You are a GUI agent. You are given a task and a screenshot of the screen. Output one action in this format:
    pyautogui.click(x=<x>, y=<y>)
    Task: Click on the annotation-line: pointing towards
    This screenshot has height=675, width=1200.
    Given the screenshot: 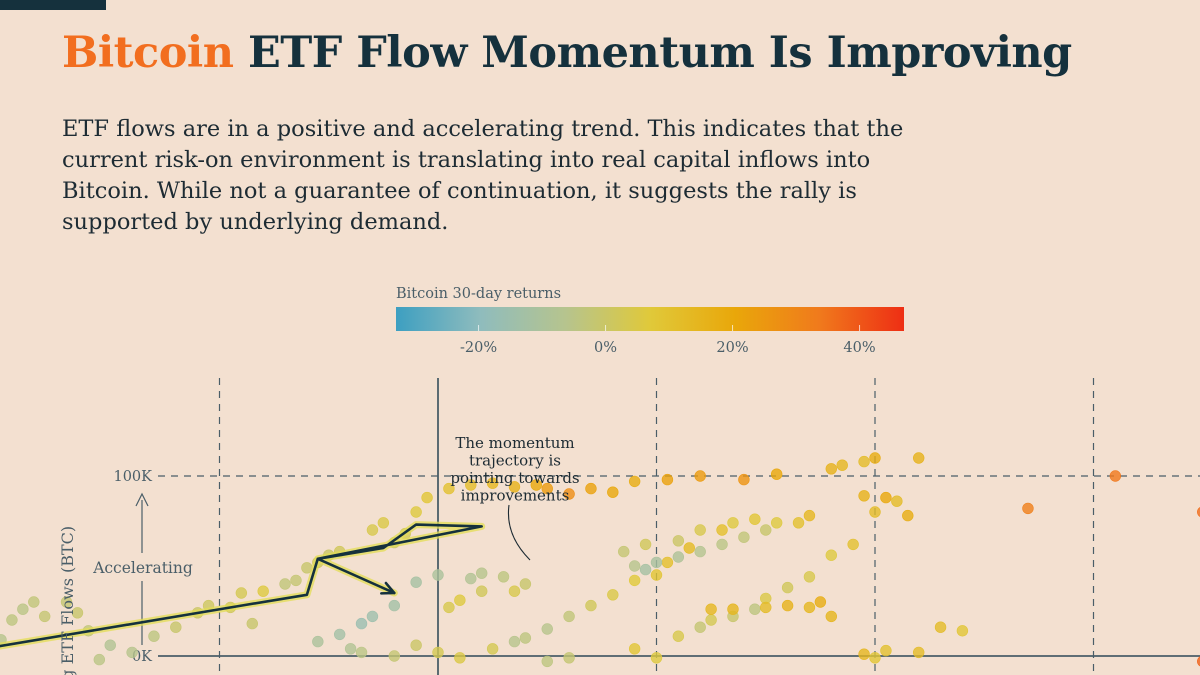 What is the action you would take?
    pyautogui.click(x=514, y=478)
    